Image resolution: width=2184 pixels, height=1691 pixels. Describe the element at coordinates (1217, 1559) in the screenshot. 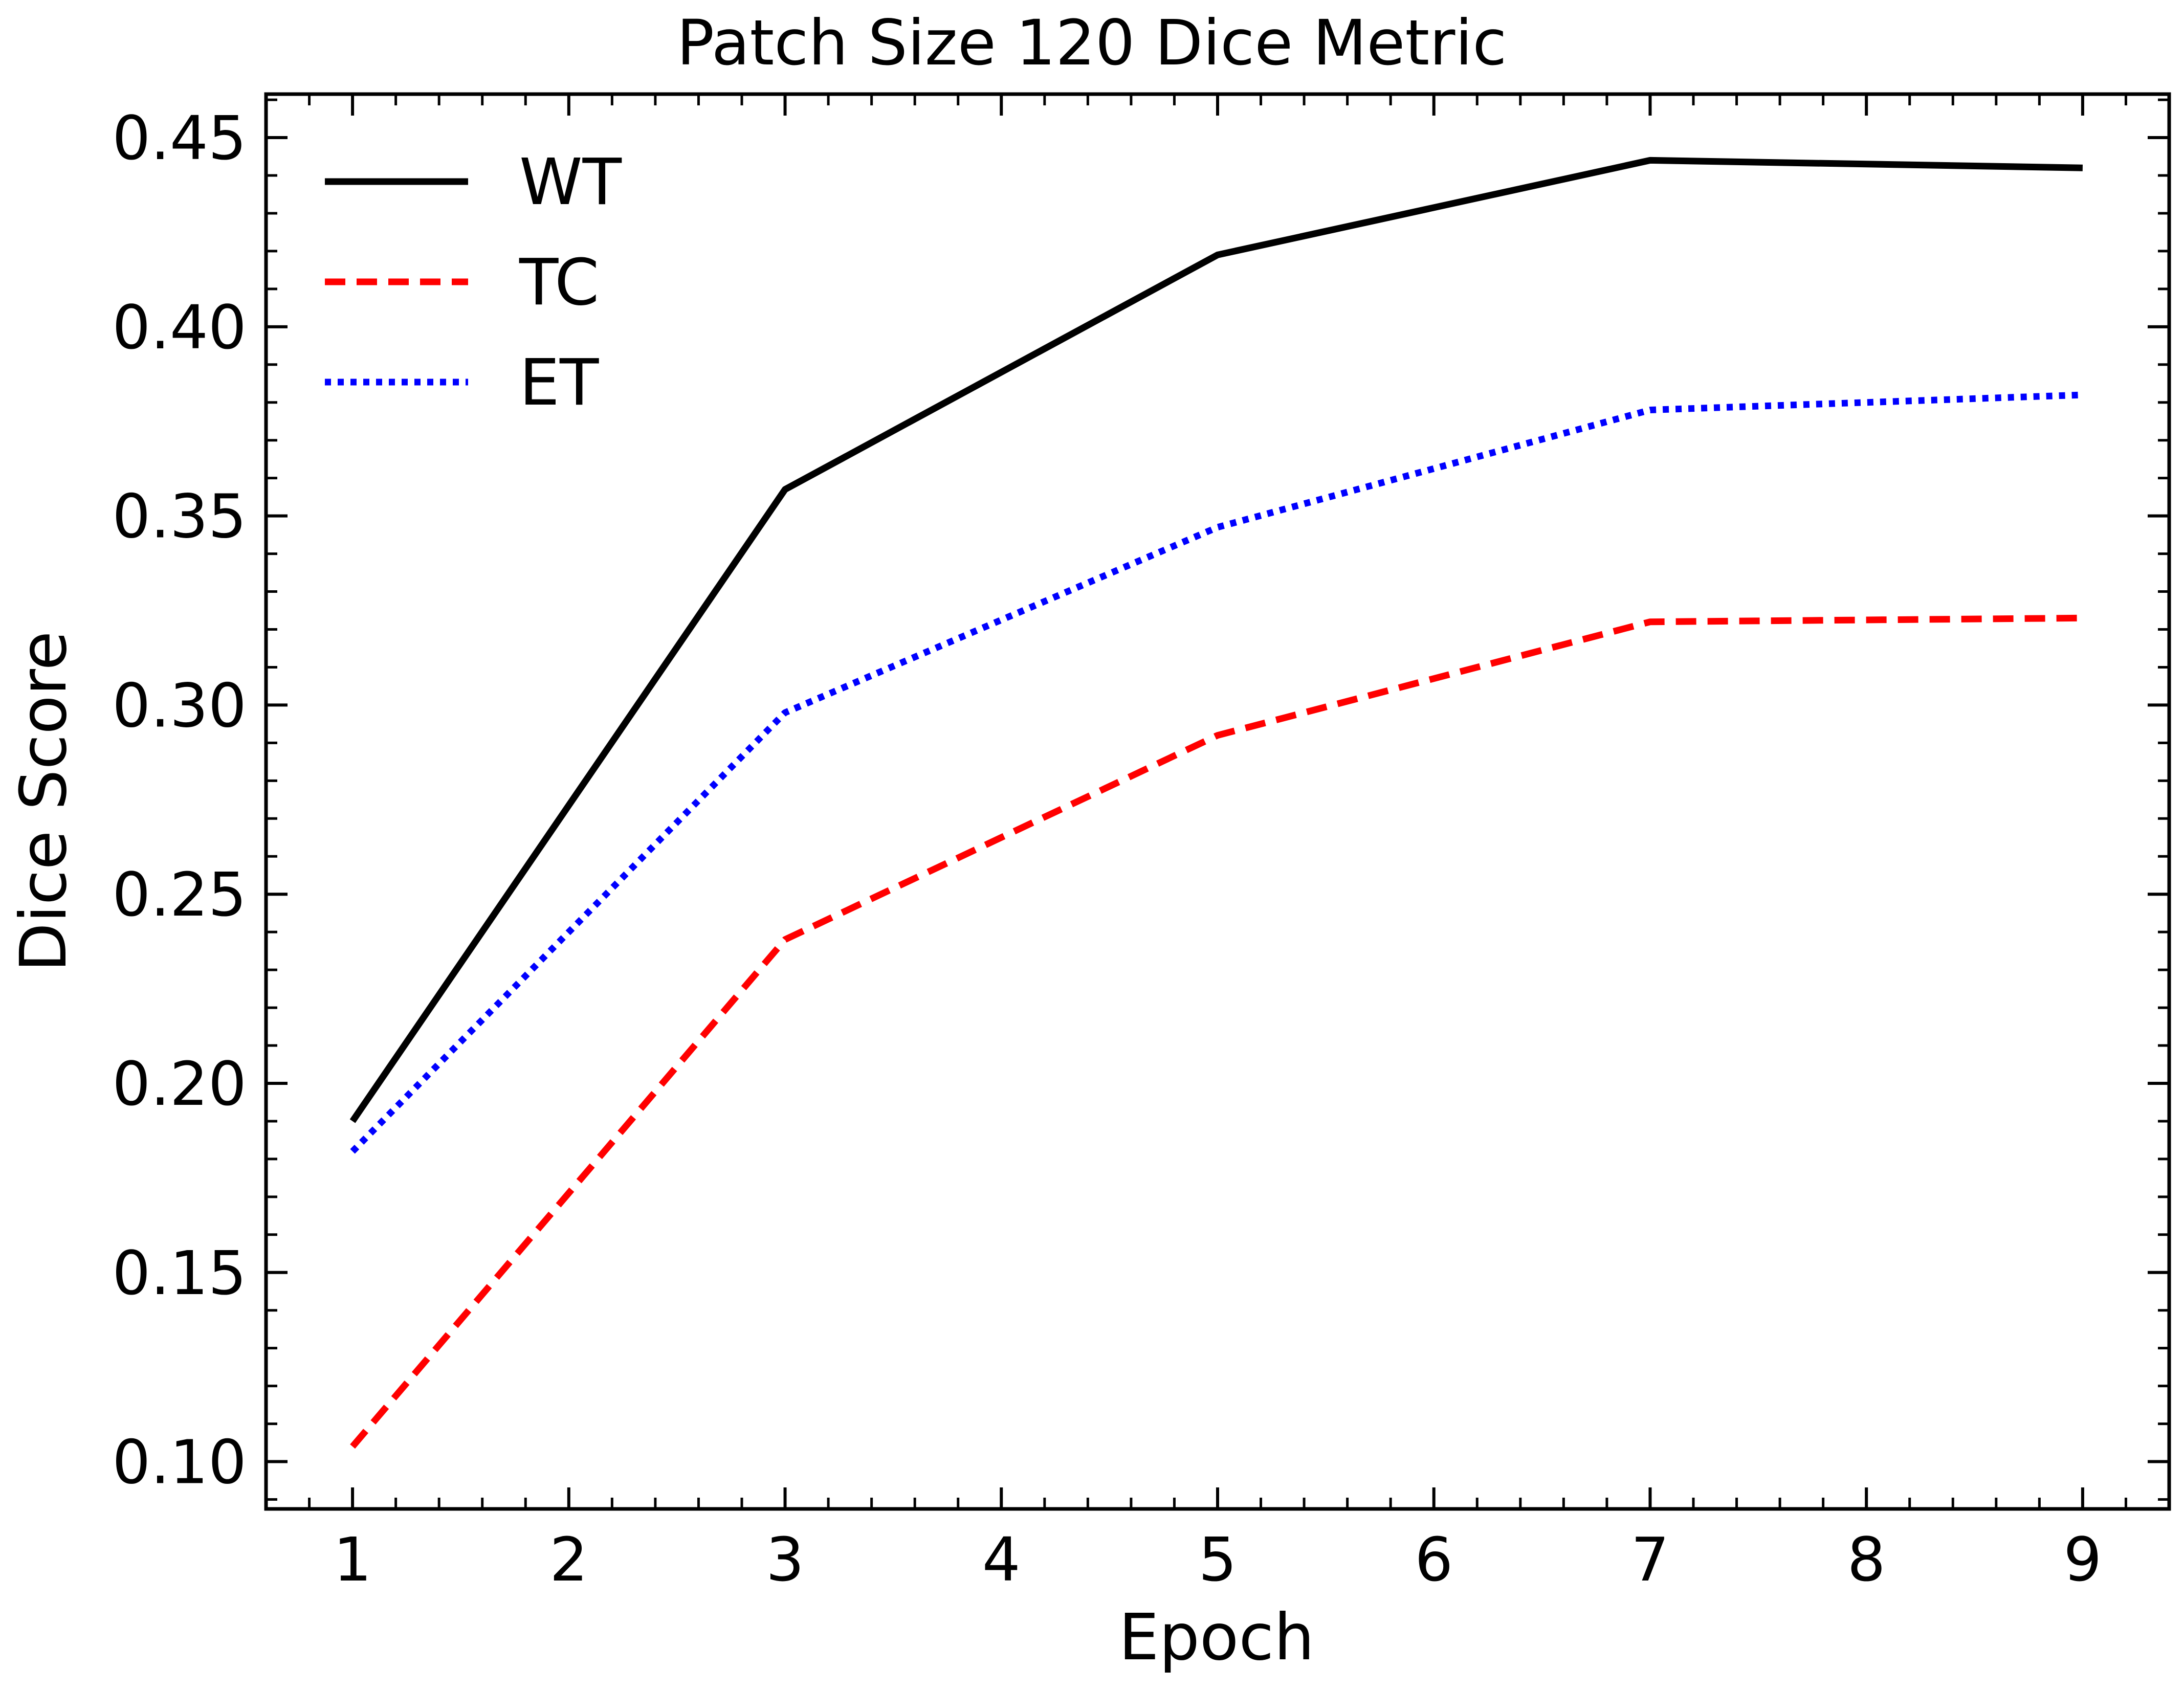

I see `x-tick-label: 5` at that location.